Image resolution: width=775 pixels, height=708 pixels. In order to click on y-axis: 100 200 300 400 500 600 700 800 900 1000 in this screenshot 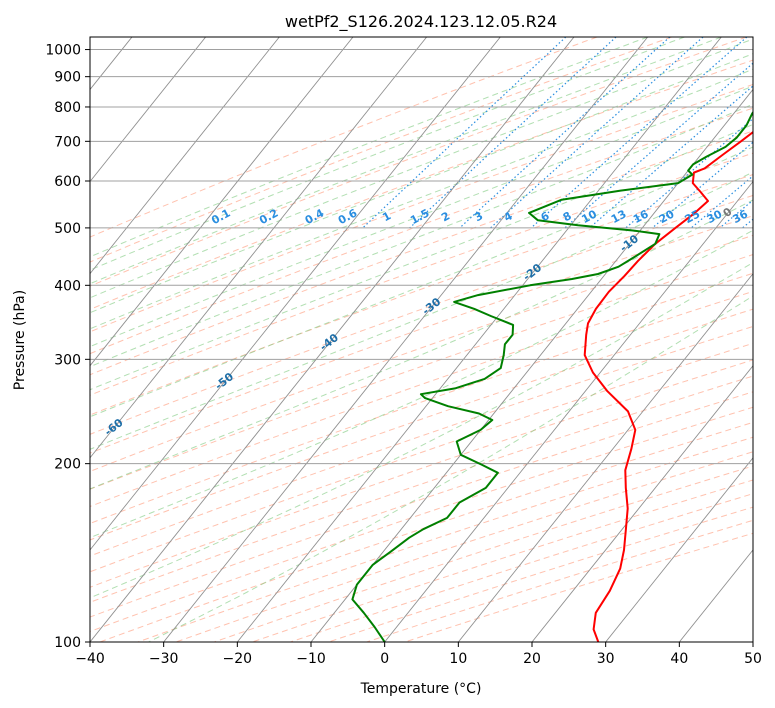, I will do `click(67, 347)`.